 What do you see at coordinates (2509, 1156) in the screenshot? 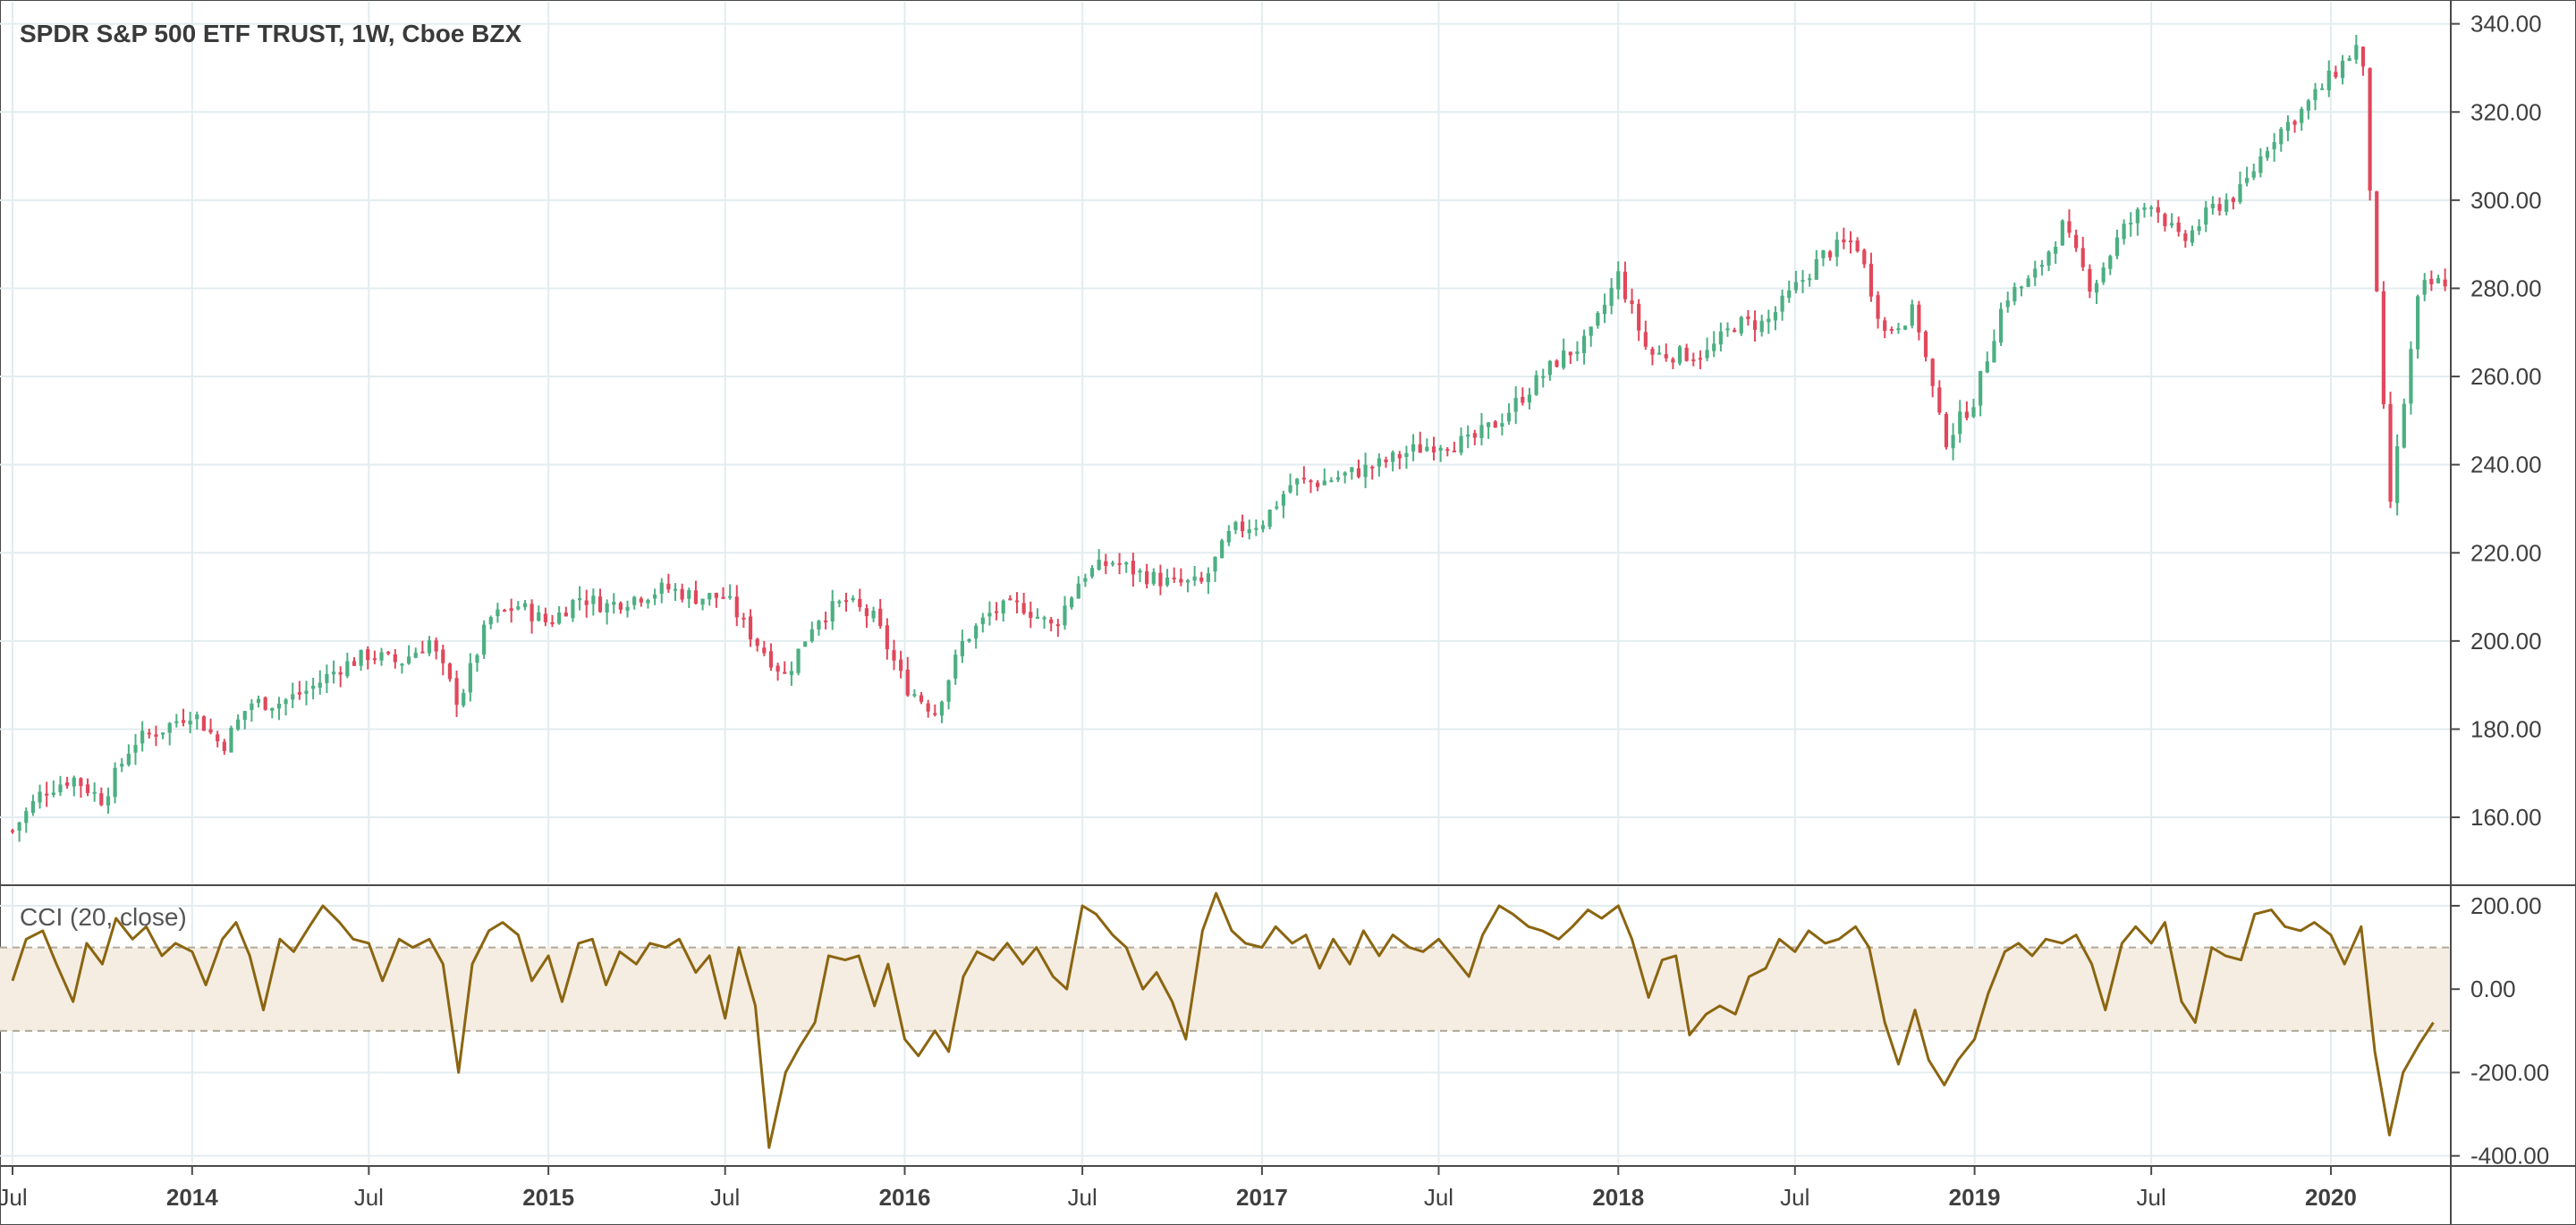
I see `cci-tick-label: -400.00` at bounding box center [2509, 1156].